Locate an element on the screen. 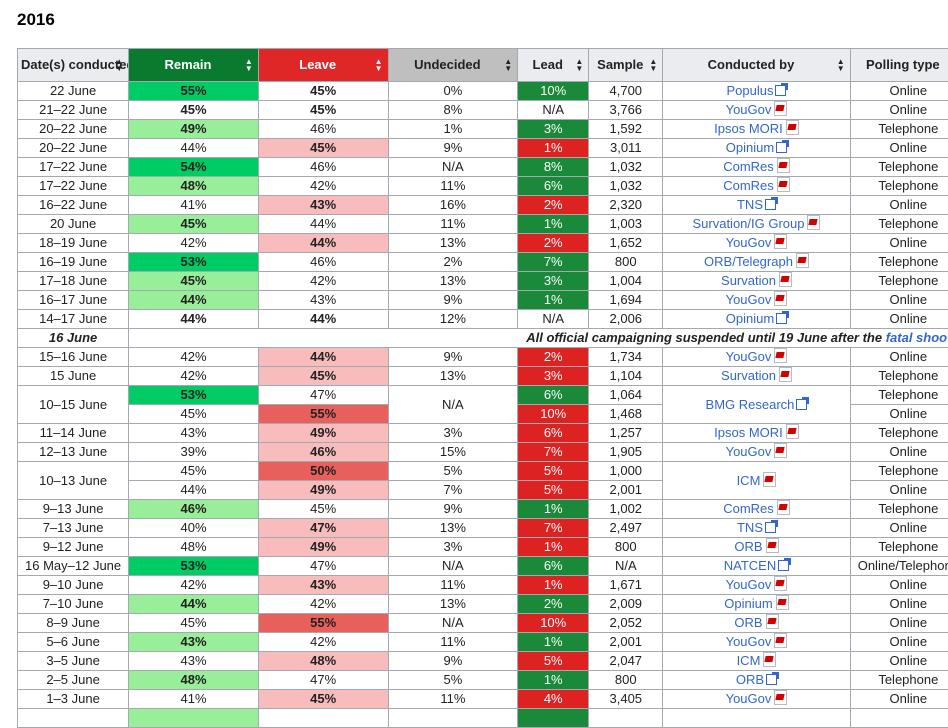 The image size is (948, 728). date-cell: 17–22 June is located at coordinates (73, 167).